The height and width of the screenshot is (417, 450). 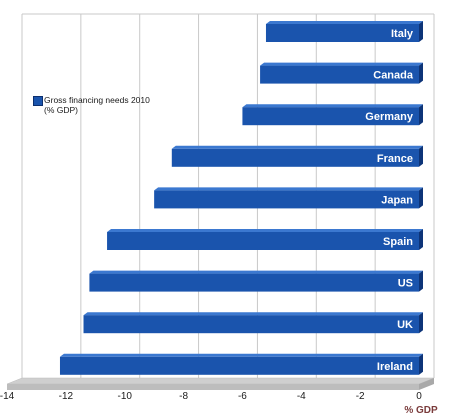 I want to click on x-tick-label: 0, so click(x=419, y=396).